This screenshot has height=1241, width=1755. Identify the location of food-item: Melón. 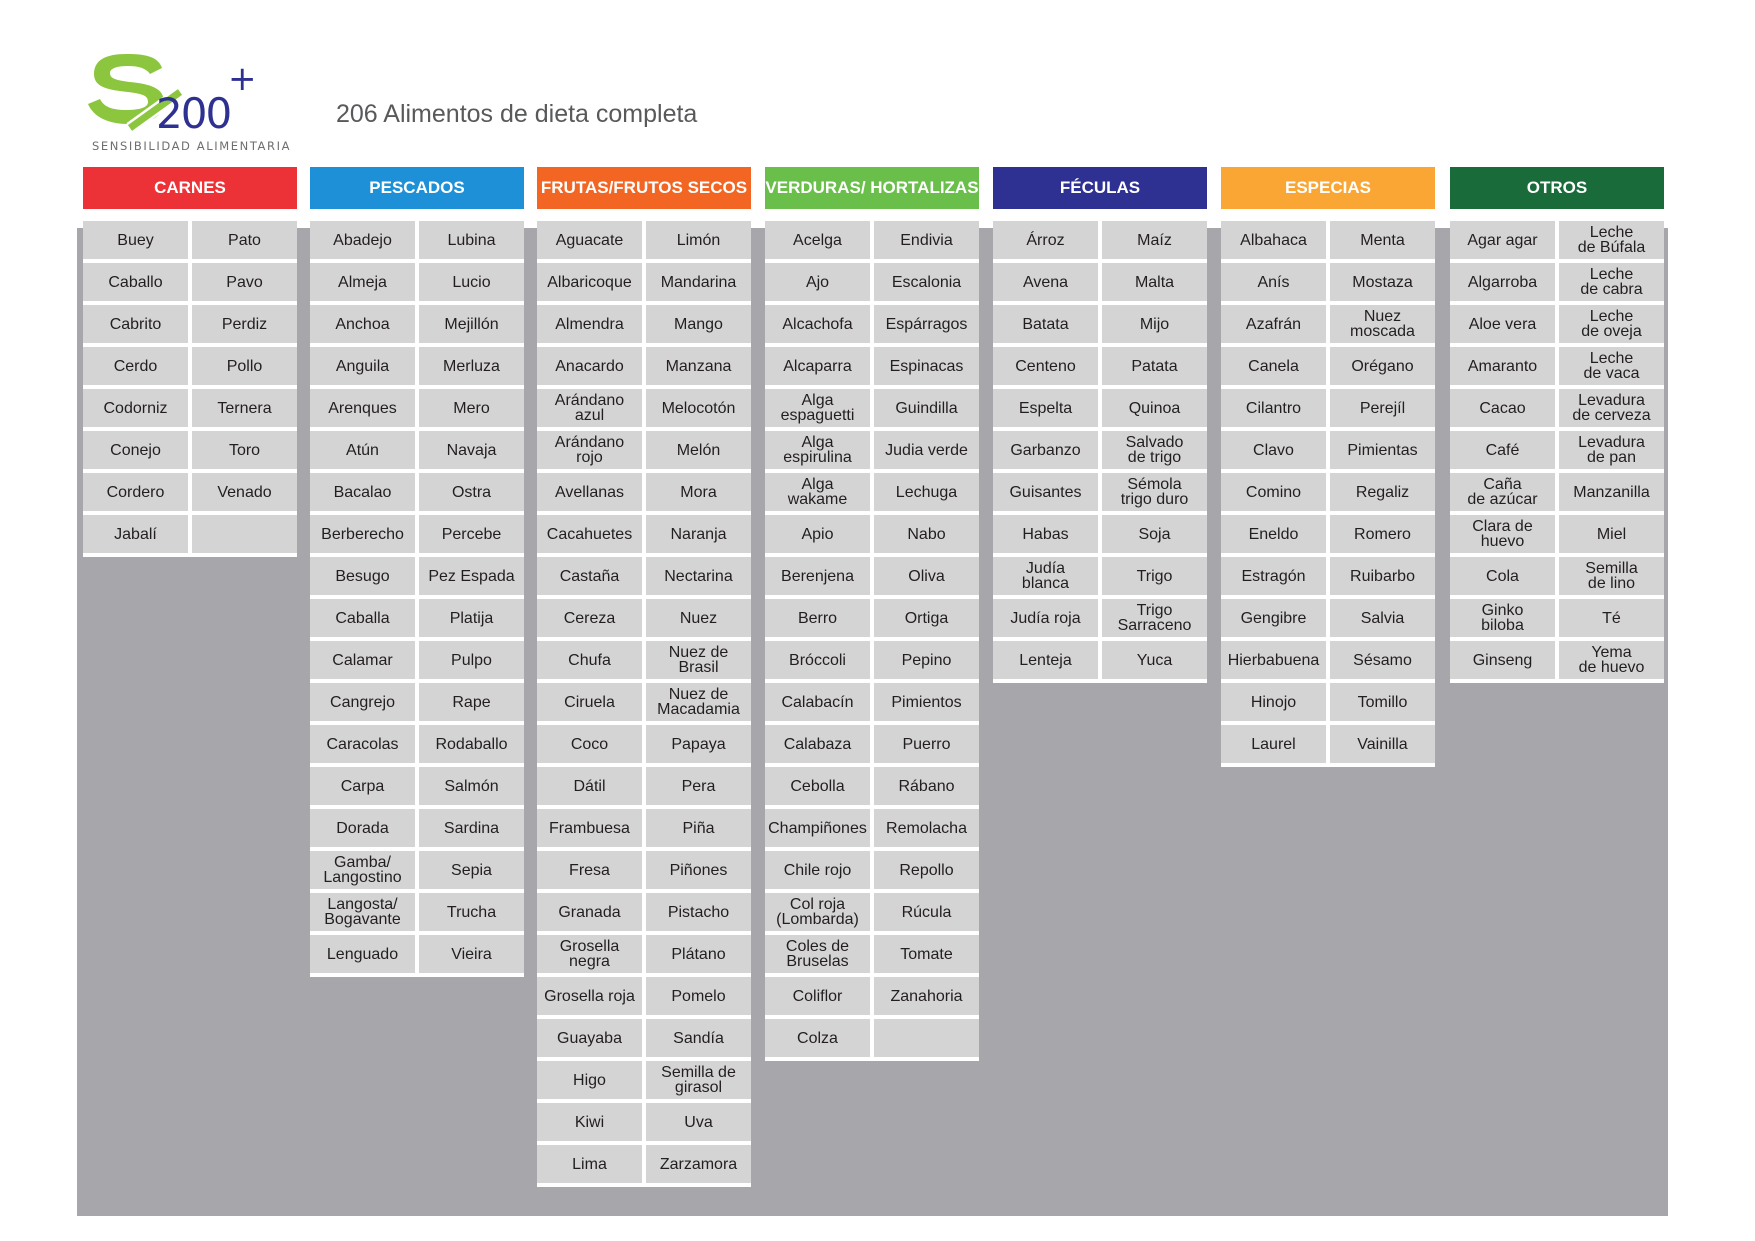
(698, 450).